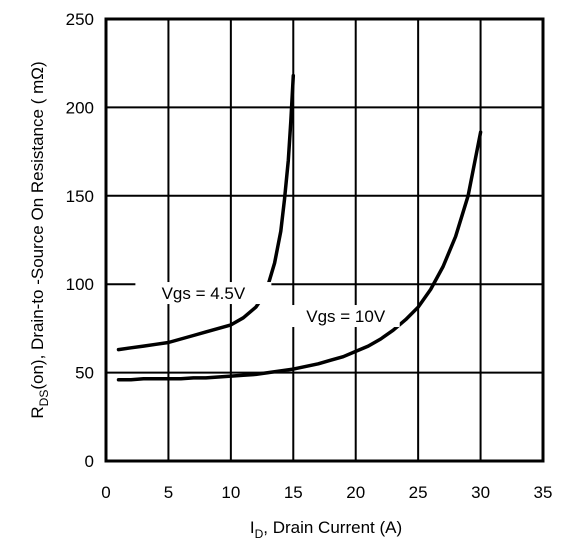 This screenshot has height=544, width=562. I want to click on x-tick-label: 0, so click(105, 492).